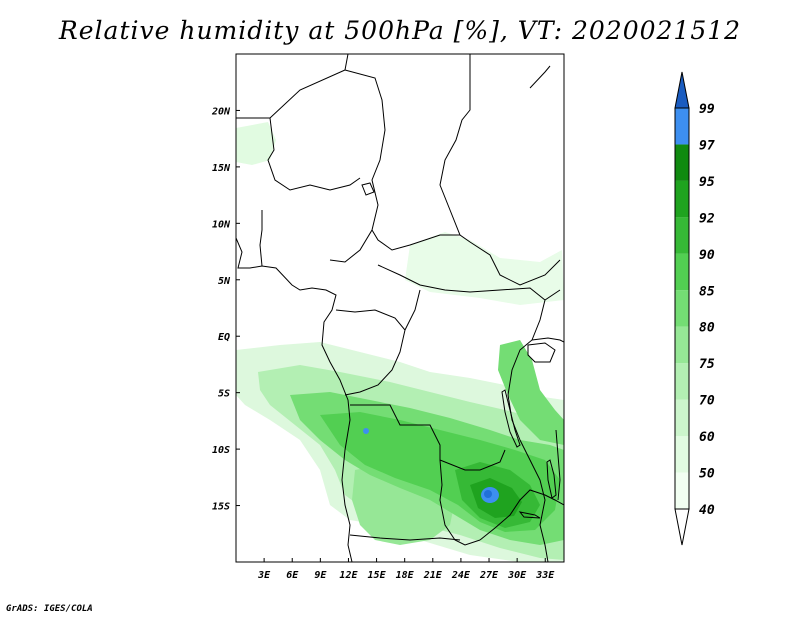  What do you see at coordinates (224, 337) in the screenshot?
I see `lat-tick-label: EQ` at bounding box center [224, 337].